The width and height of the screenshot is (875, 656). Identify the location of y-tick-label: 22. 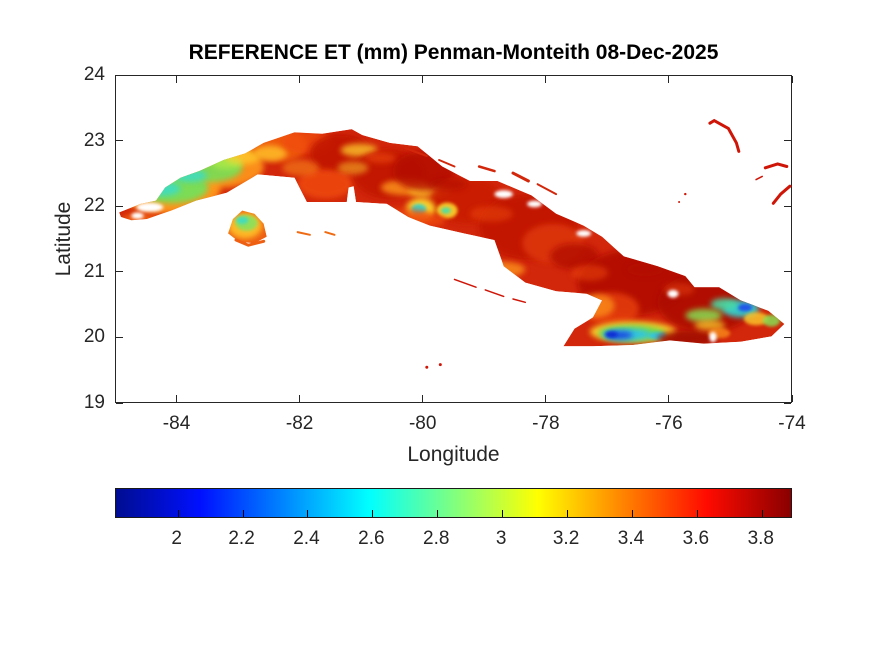
(94, 206).